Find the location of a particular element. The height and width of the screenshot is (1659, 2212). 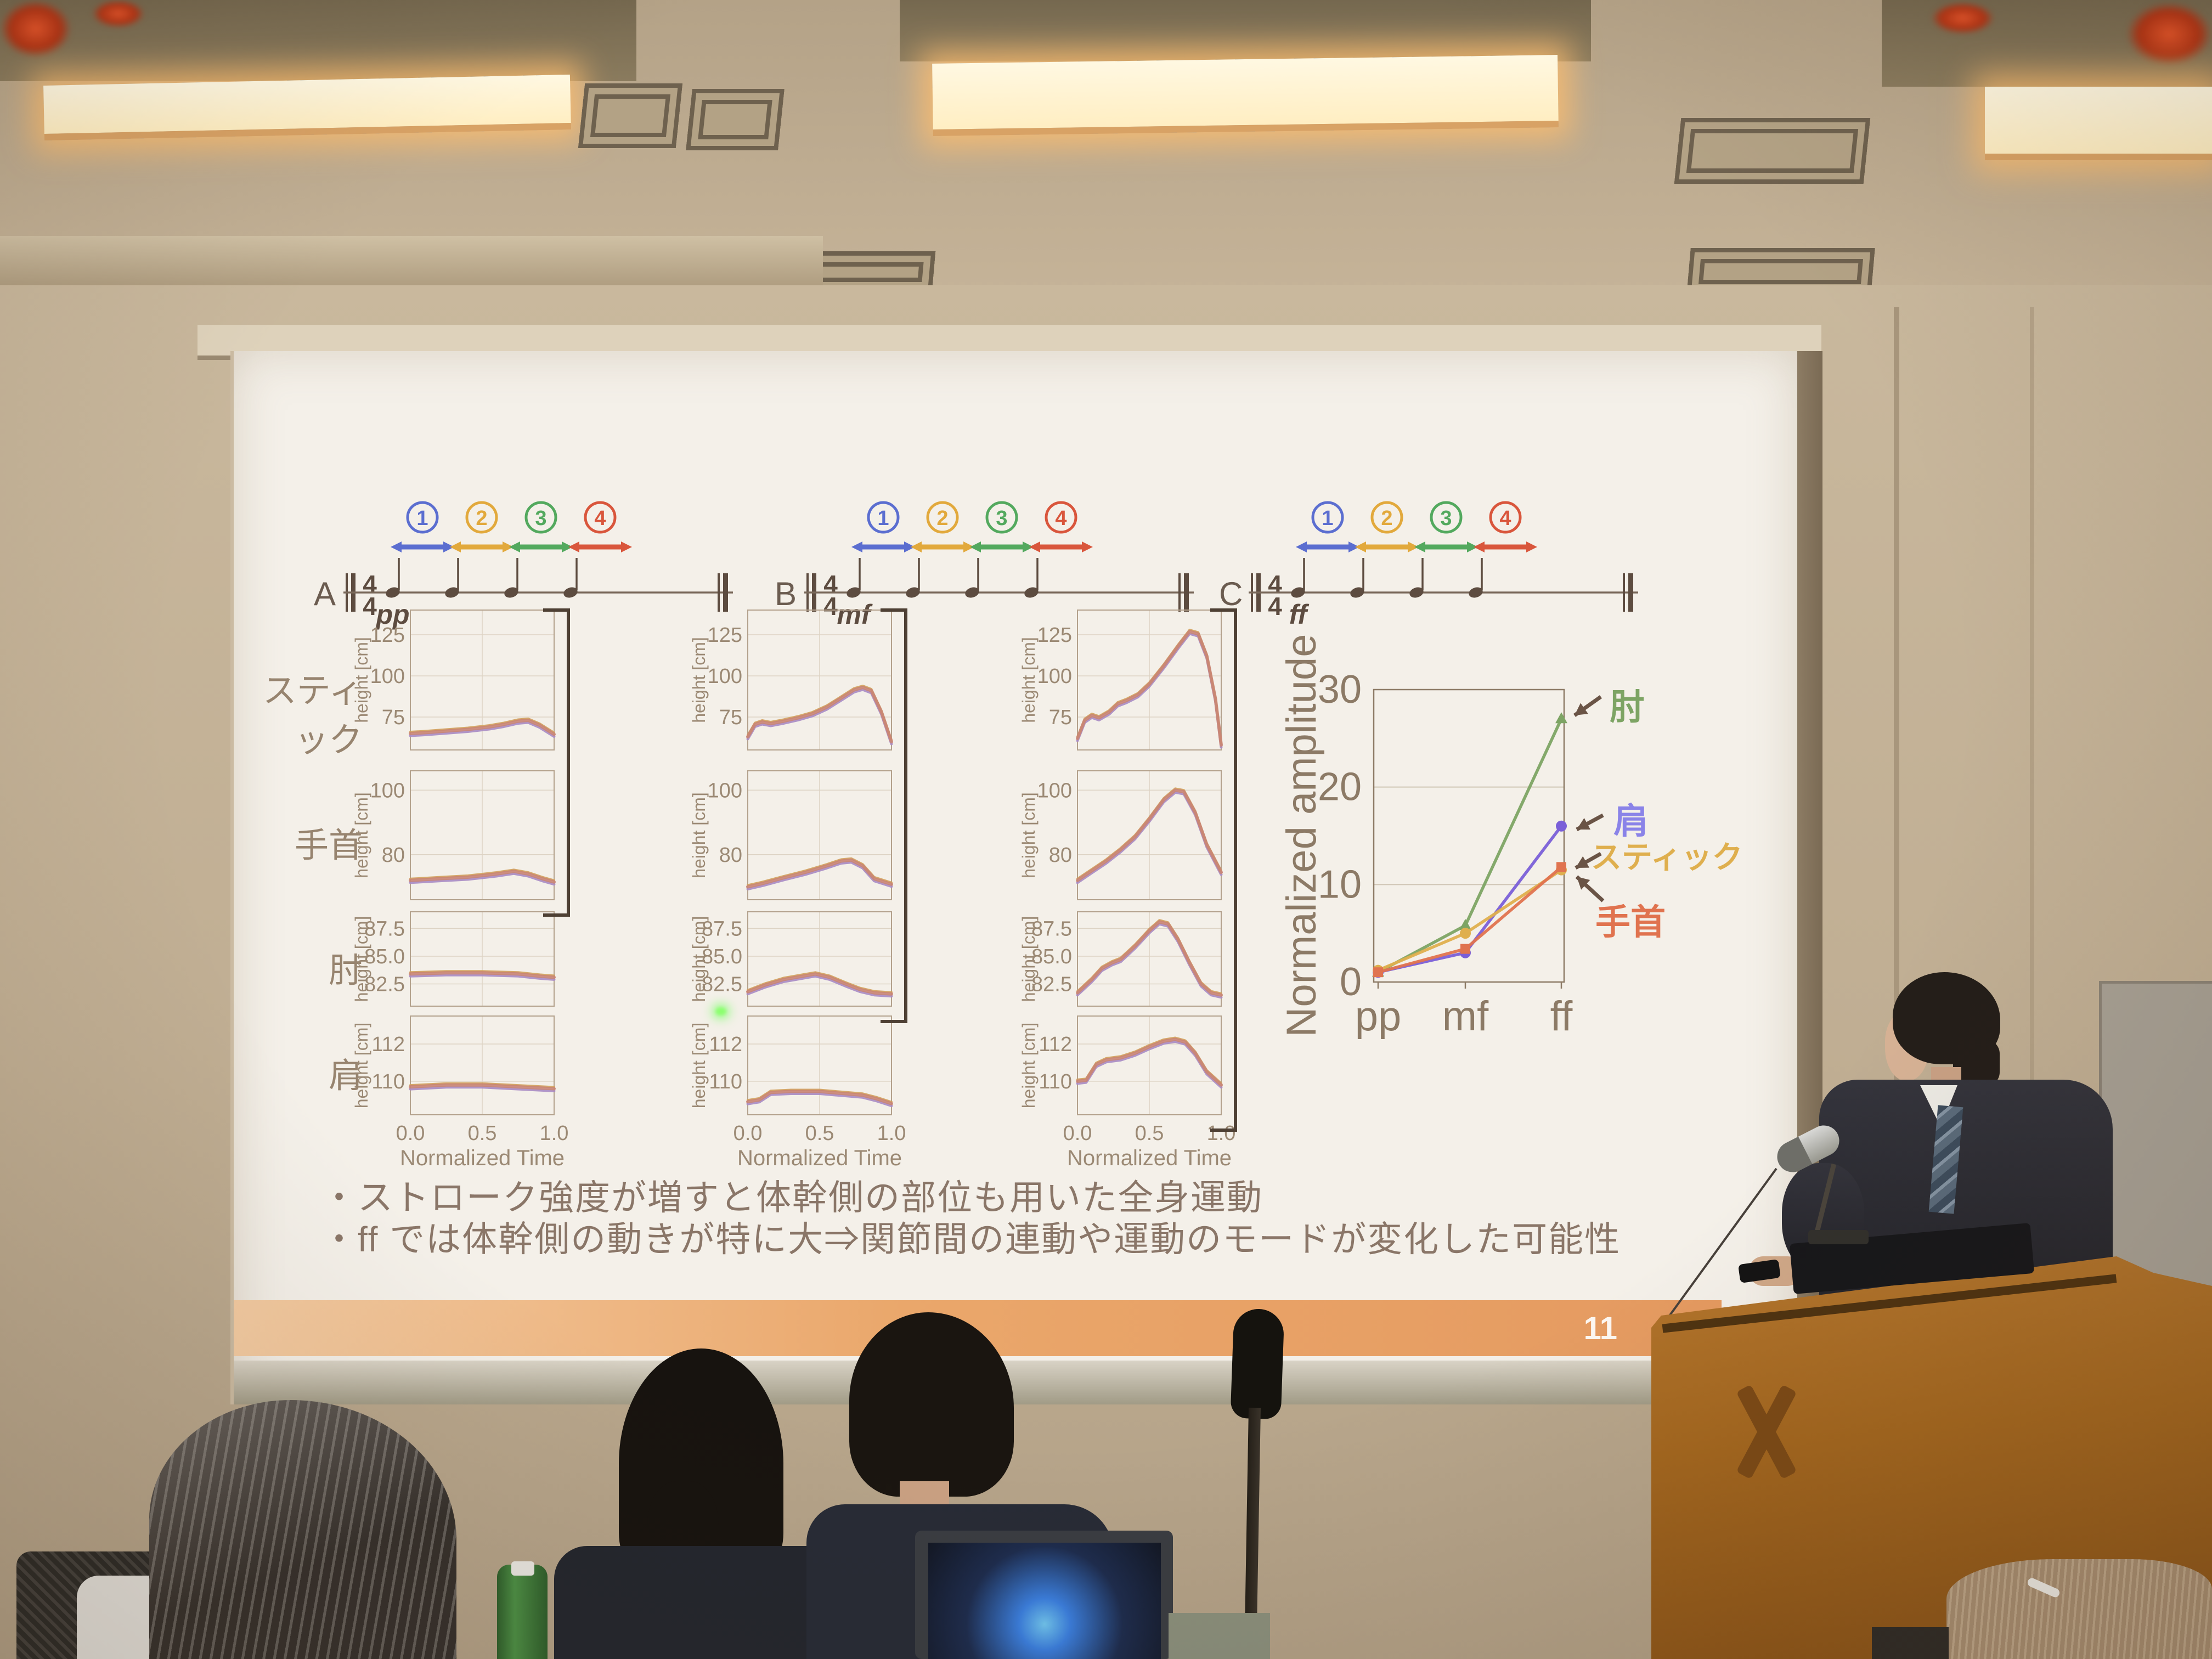

summary-ylabel: Normalized amplitude is located at coordinates (1301, 835).